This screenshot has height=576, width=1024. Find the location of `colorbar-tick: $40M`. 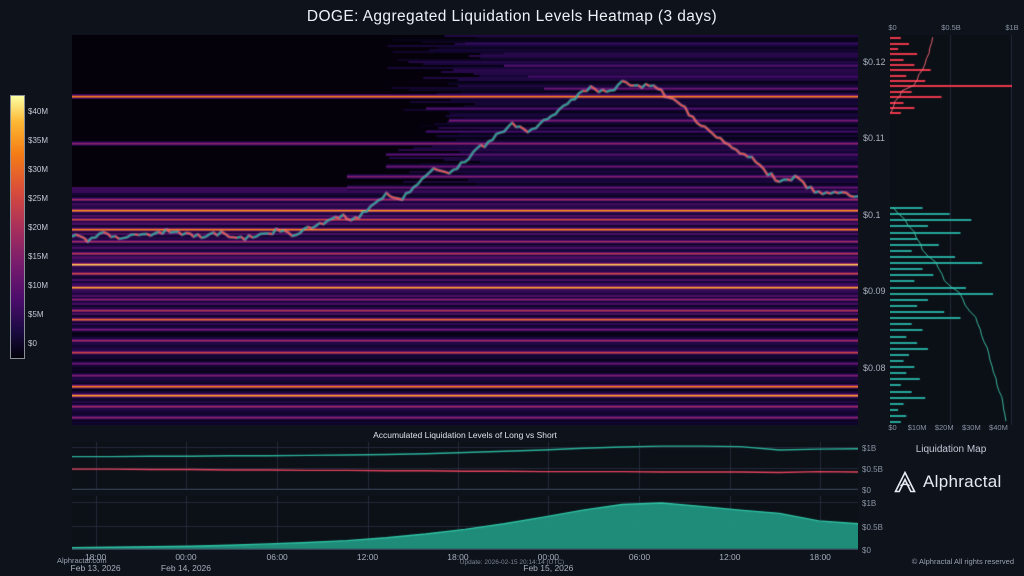

colorbar-tick: $40M is located at coordinates (38, 111).